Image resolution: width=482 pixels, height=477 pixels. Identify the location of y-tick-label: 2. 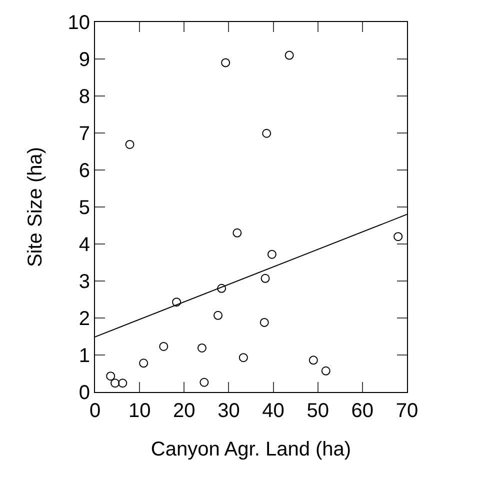
(84, 319).